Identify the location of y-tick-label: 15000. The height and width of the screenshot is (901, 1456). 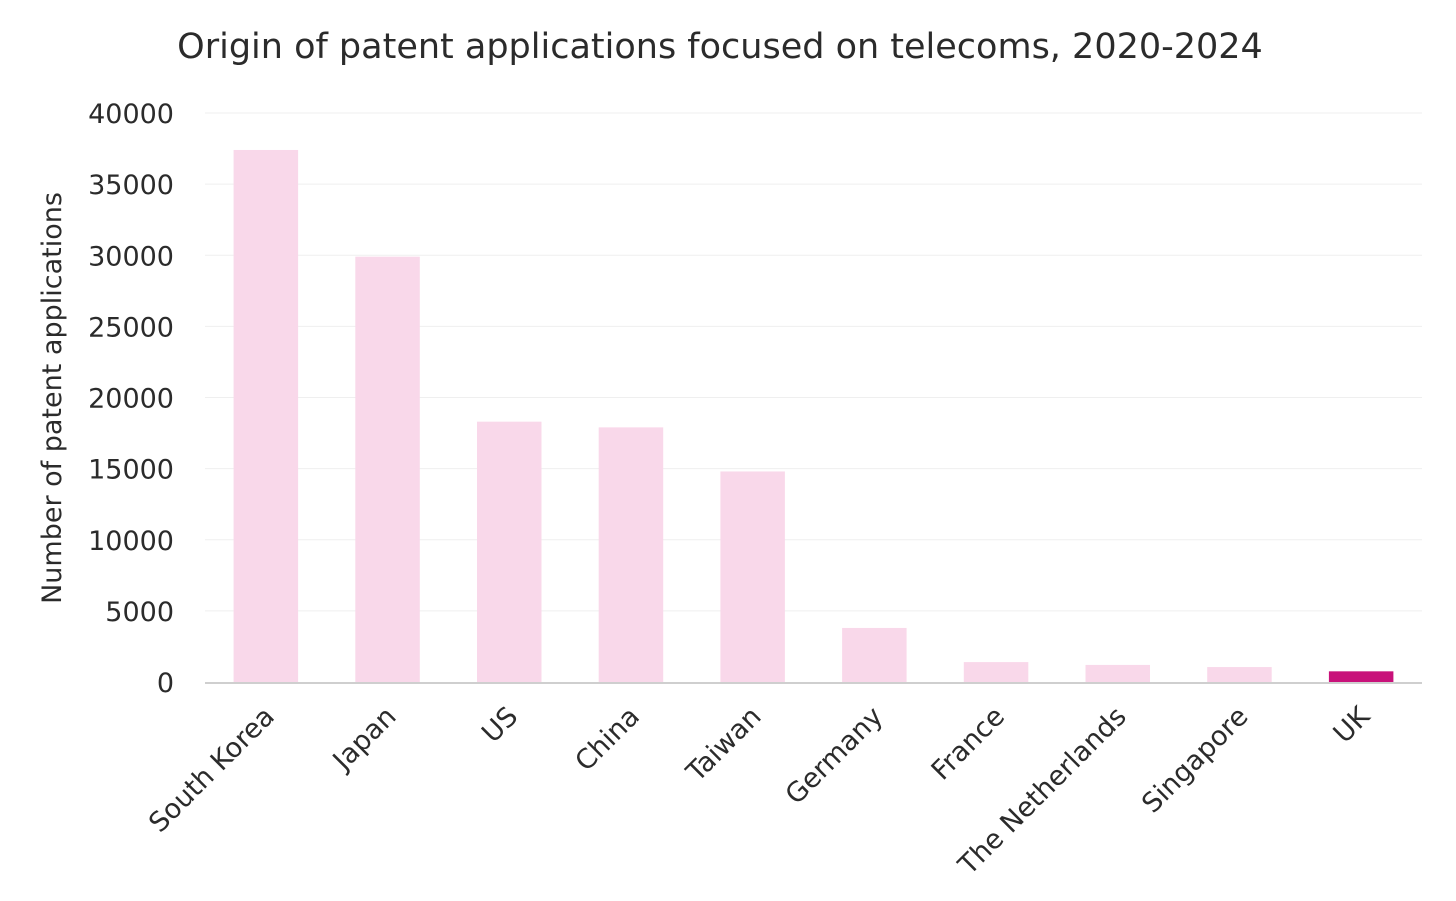
(131, 470).